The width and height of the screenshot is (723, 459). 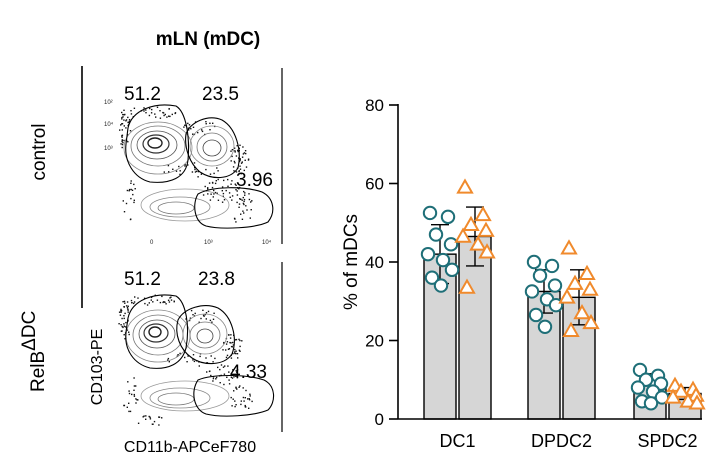 I want to click on tick-x-3: 10⁴, so click(x=267, y=242).